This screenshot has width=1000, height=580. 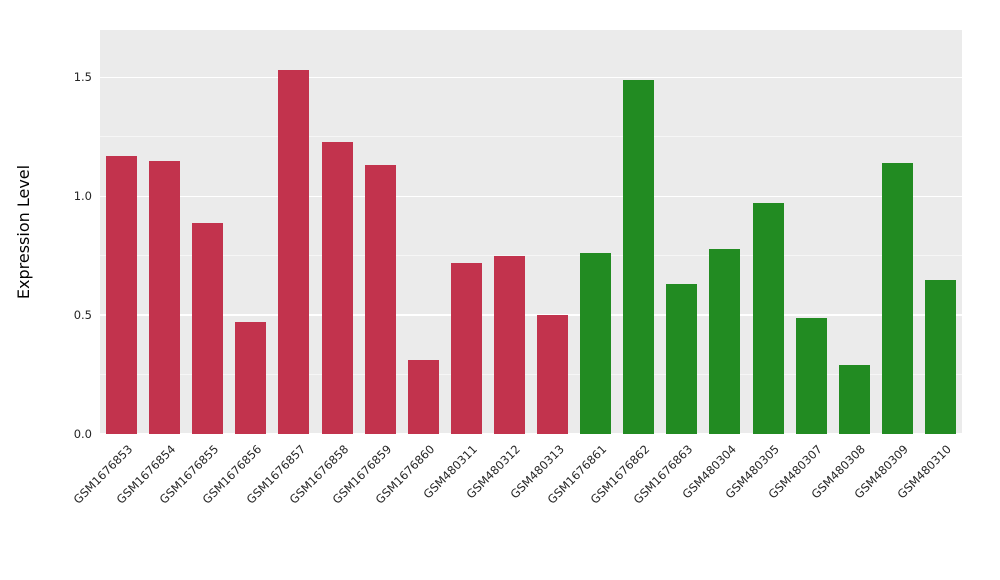 I want to click on y-tick-label: 0.0, so click(x=82, y=433).